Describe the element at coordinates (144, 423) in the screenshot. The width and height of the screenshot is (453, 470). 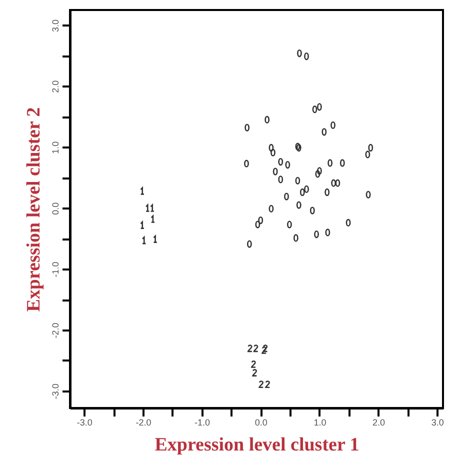
I see `x-tick-label: -2.0` at that location.